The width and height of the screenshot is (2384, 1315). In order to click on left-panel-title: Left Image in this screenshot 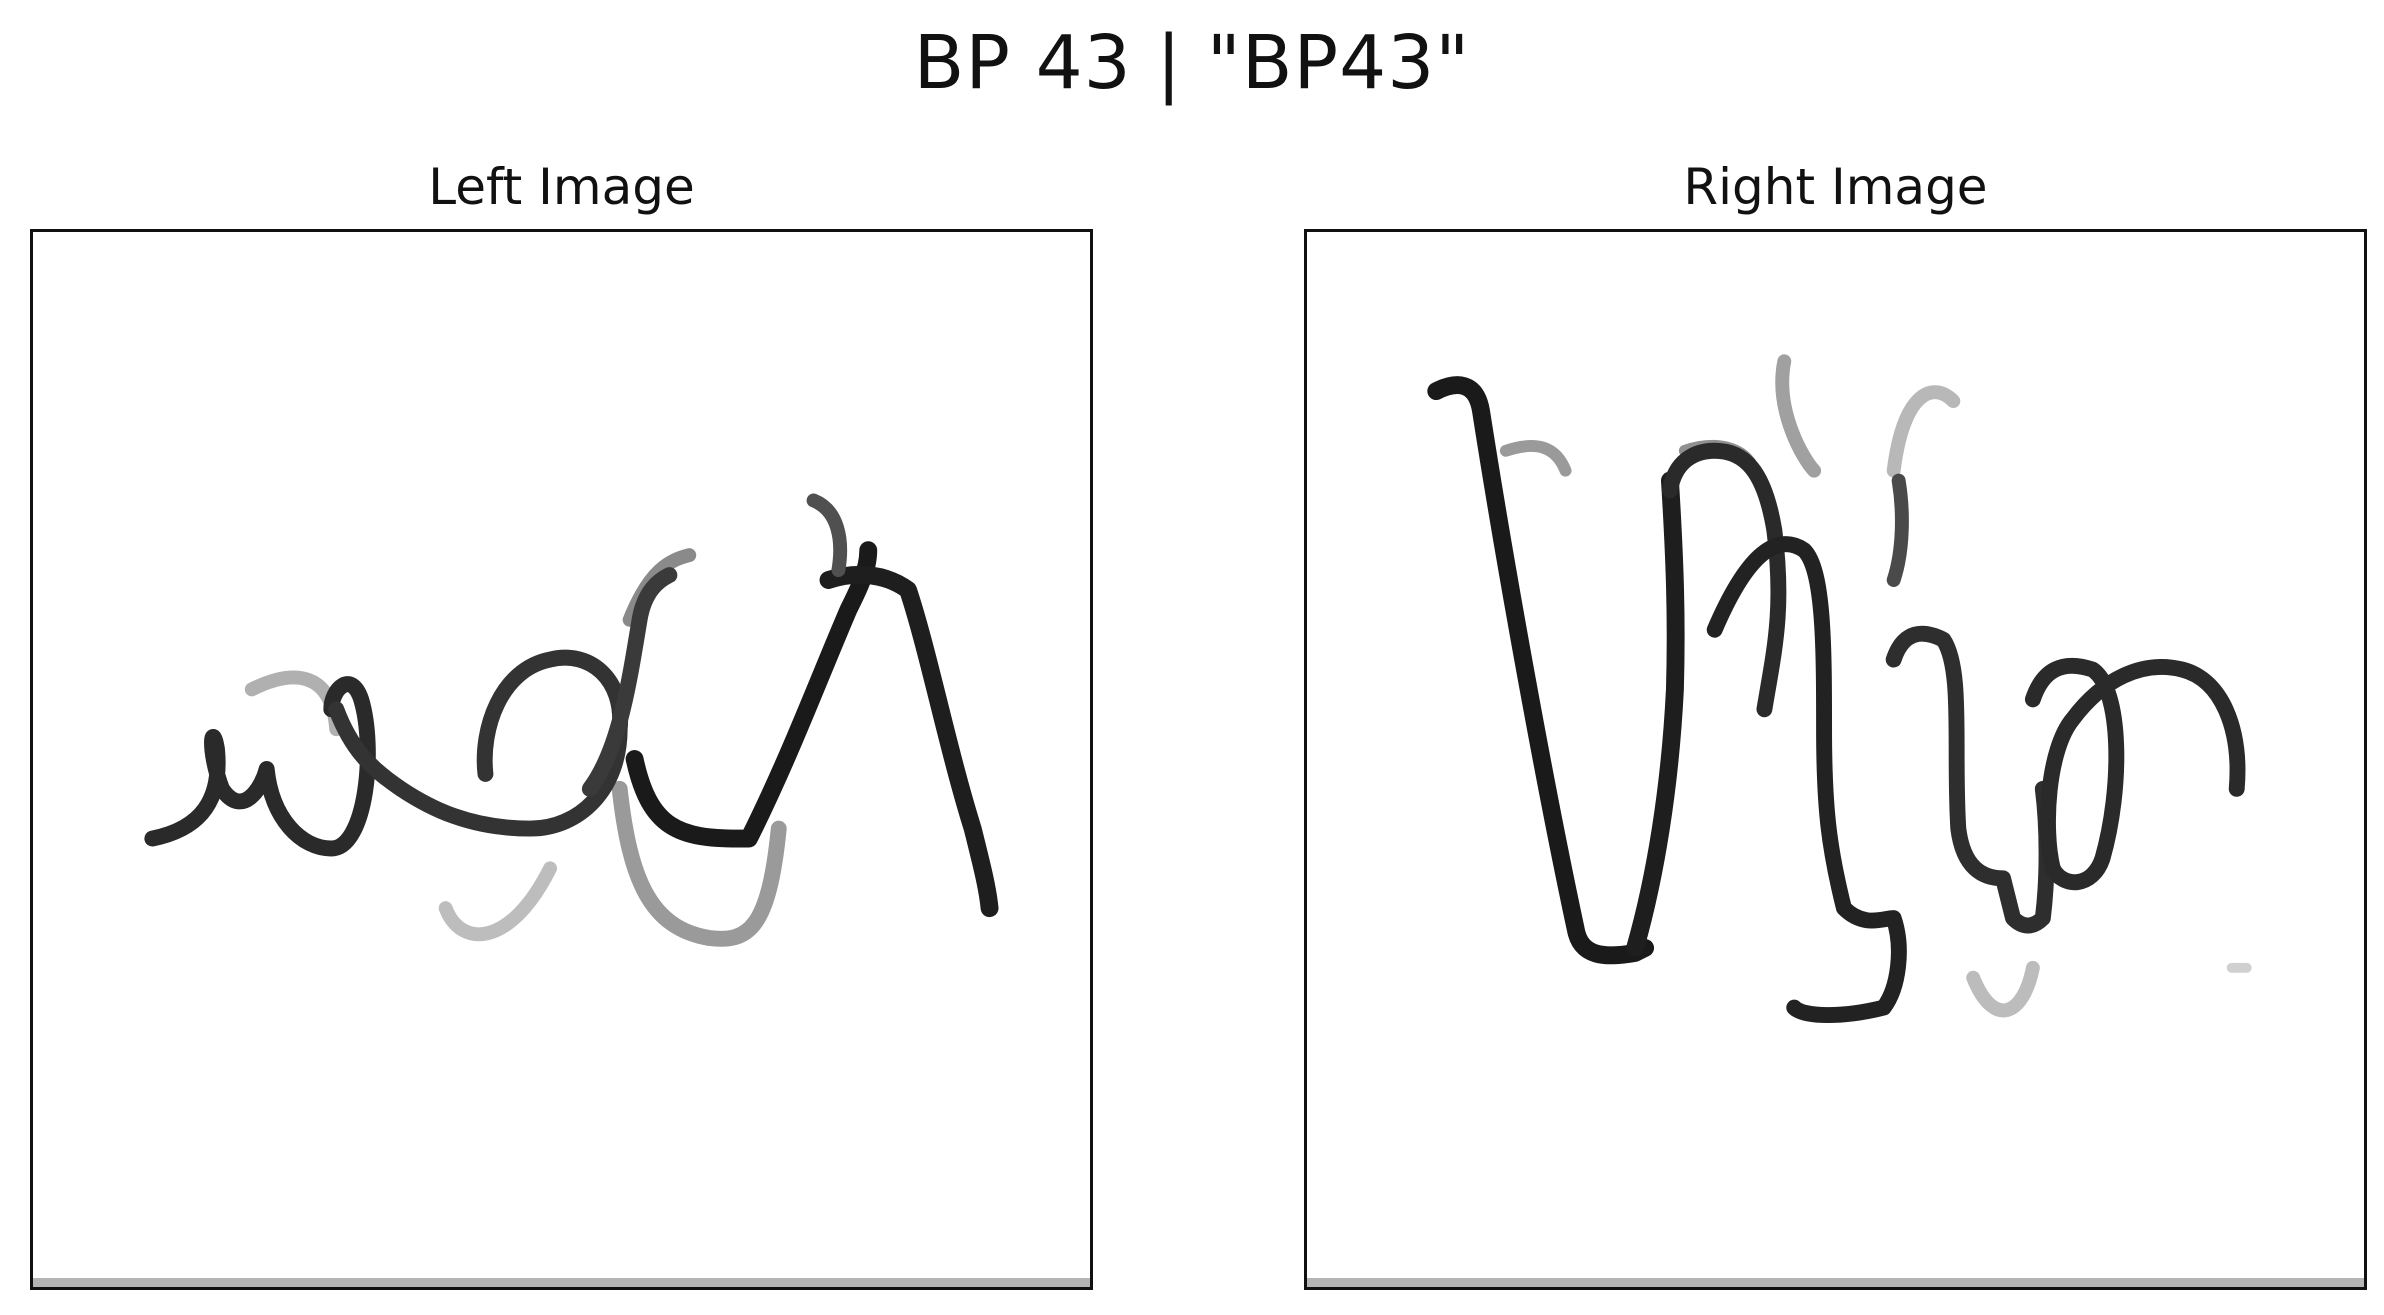, I will do `click(561, 187)`.